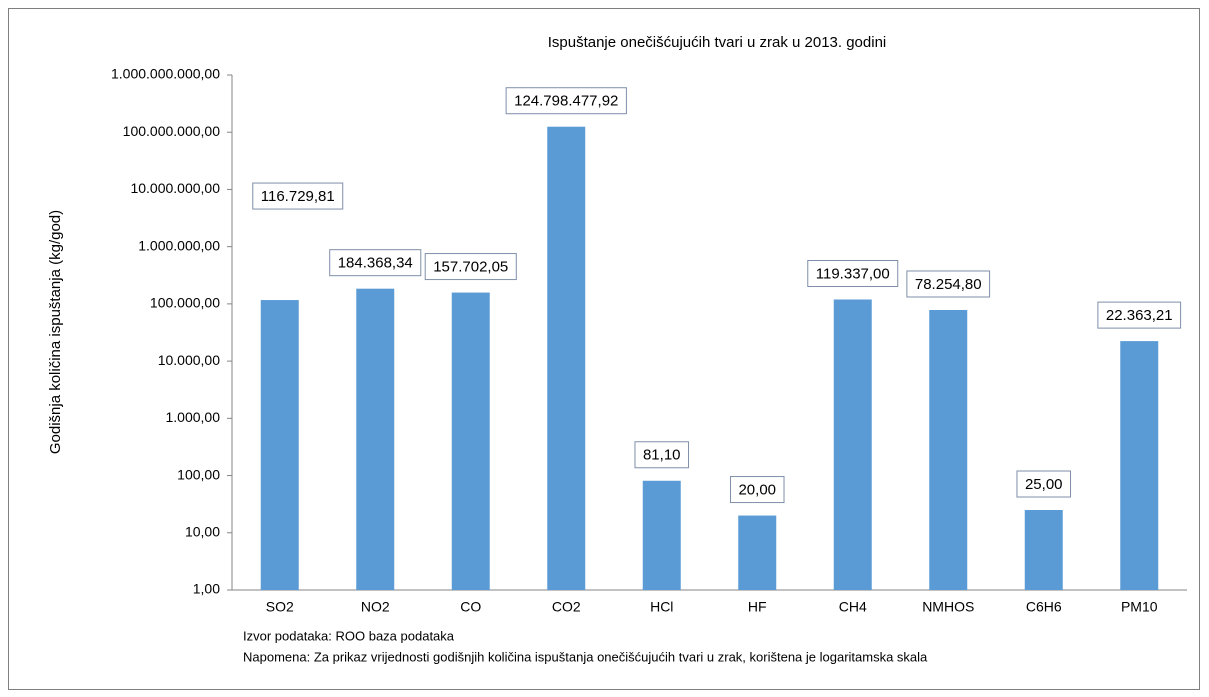 This screenshot has height=697, width=1209. I want to click on x-tick-label: C6H6, so click(1044, 607).